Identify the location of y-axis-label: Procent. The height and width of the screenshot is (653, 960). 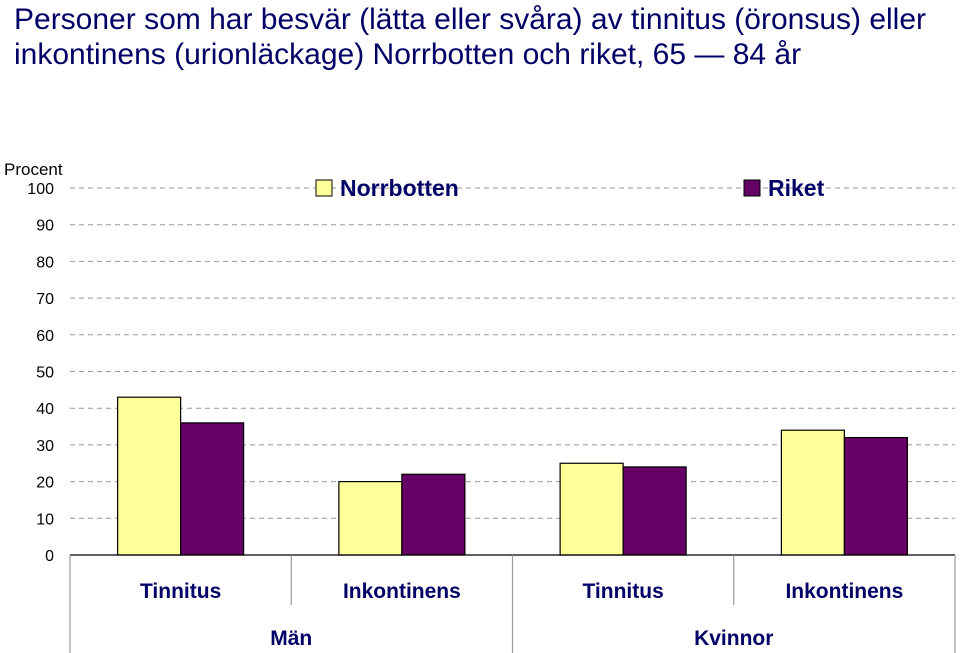
(33, 169).